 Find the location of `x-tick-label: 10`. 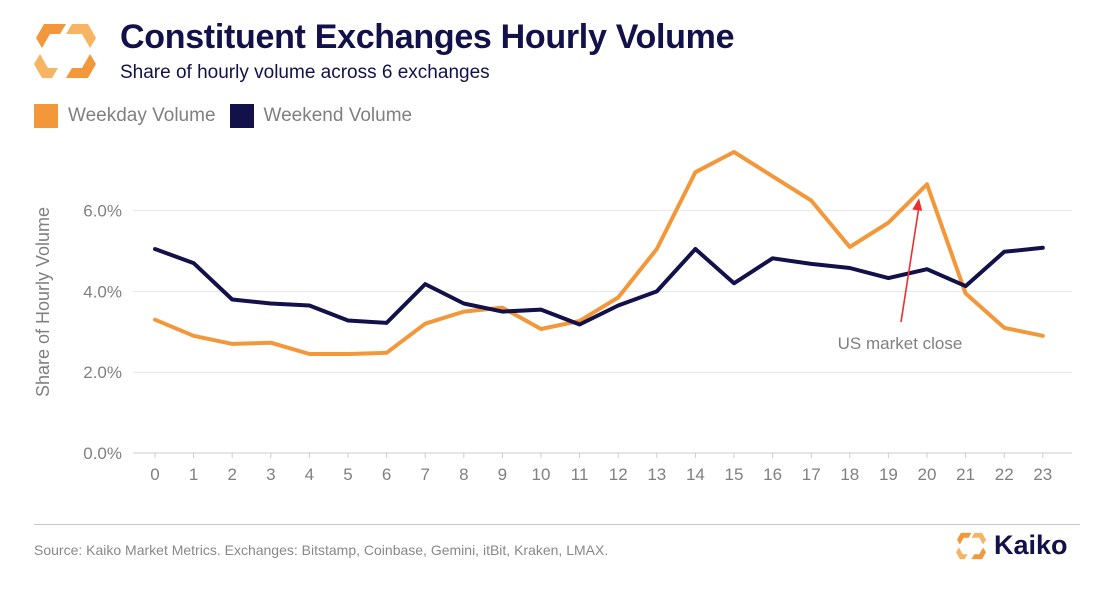

x-tick-label: 10 is located at coordinates (541, 474).